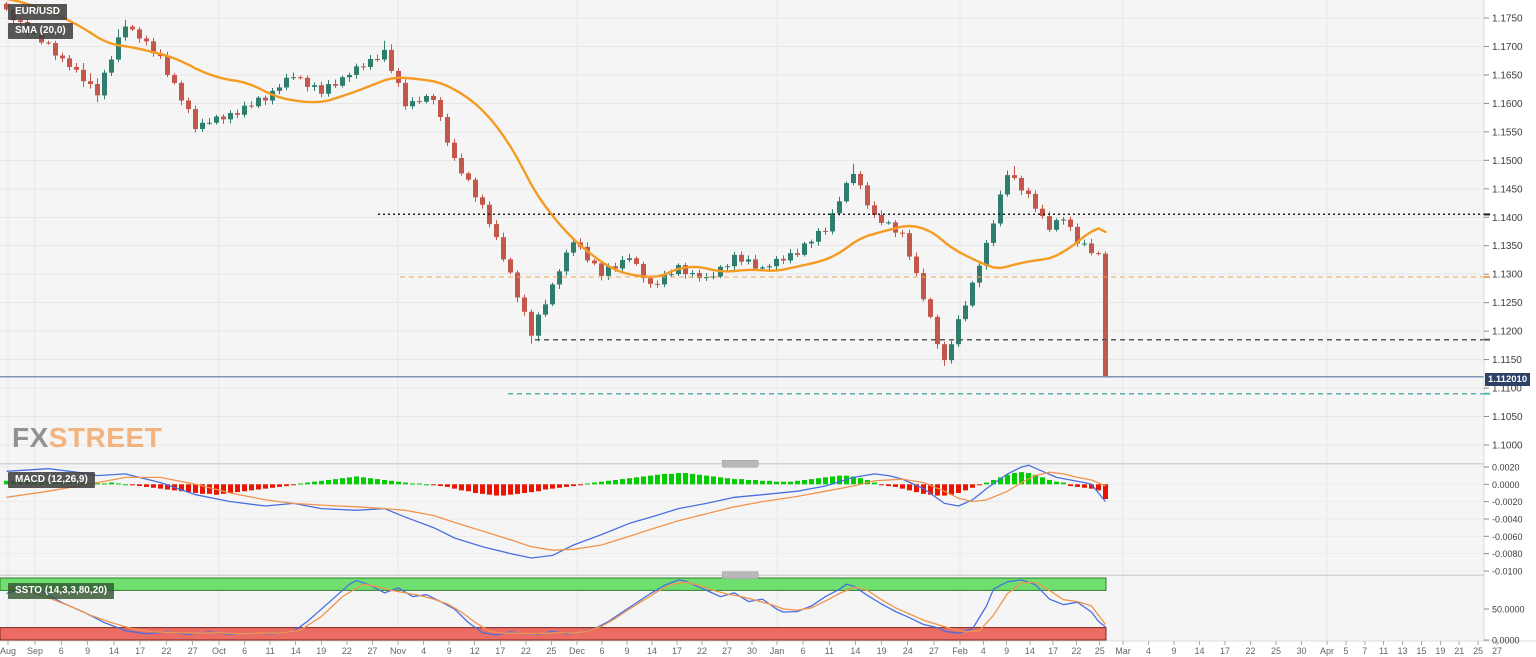 The image size is (1536, 657). What do you see at coordinates (1478, 651) in the screenshot?
I see `date-axis-label: 25` at bounding box center [1478, 651].